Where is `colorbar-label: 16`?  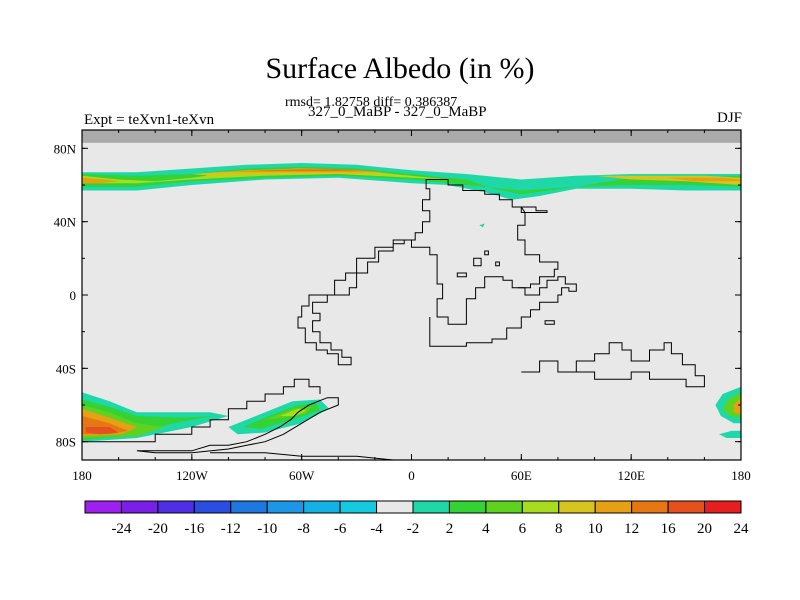
colorbar-label: 16 is located at coordinates (669, 529).